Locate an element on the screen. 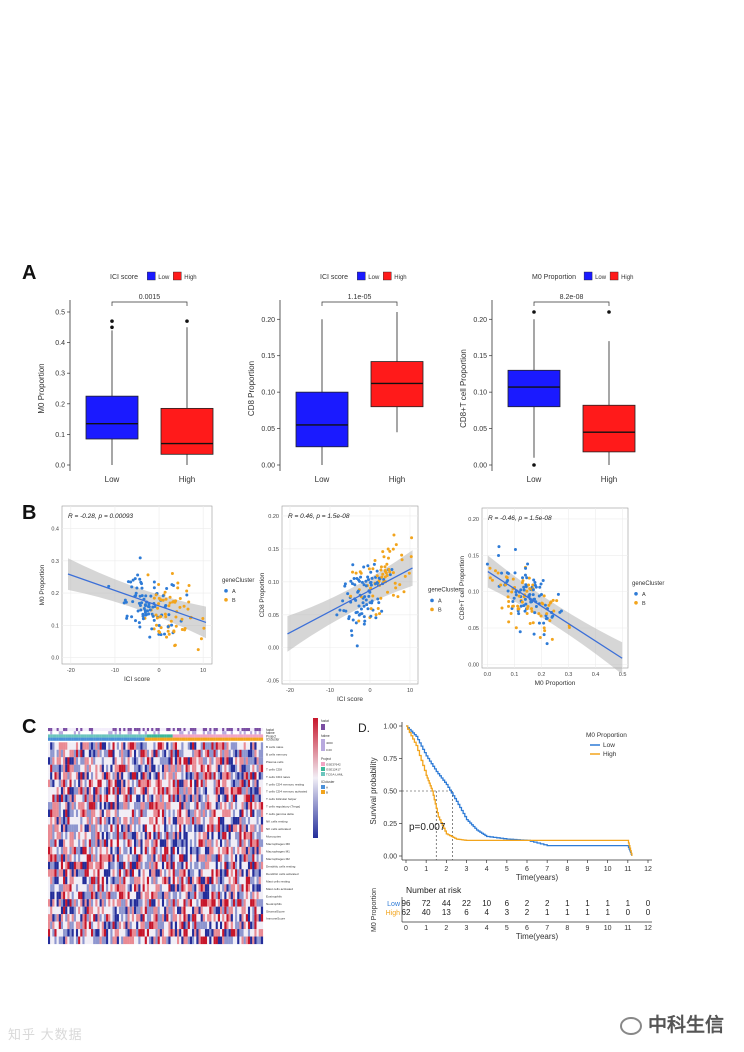 This screenshot has width=744, height=1052. legend-swatch is located at coordinates (323, 764).